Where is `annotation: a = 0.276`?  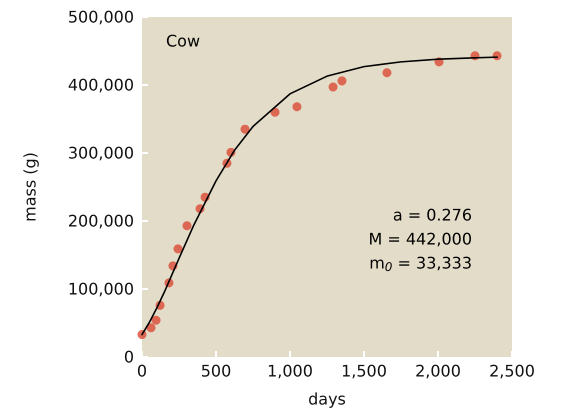
annotation: a = 0.276 is located at coordinates (432, 215).